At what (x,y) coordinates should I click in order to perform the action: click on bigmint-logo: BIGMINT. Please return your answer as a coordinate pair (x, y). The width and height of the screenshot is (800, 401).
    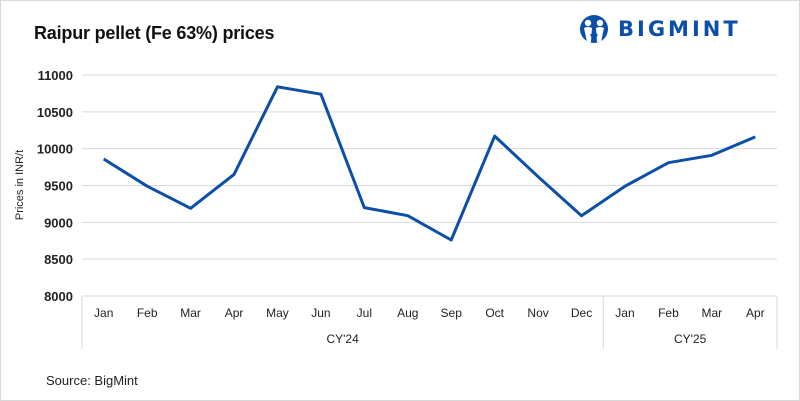
    Looking at the image, I should click on (659, 29).